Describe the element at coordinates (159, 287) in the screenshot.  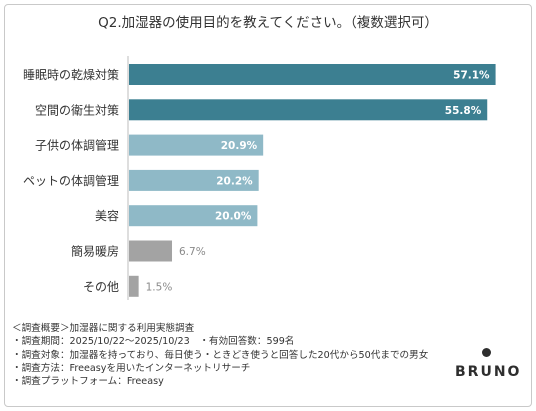
I see `value-label: 1.5%` at that location.